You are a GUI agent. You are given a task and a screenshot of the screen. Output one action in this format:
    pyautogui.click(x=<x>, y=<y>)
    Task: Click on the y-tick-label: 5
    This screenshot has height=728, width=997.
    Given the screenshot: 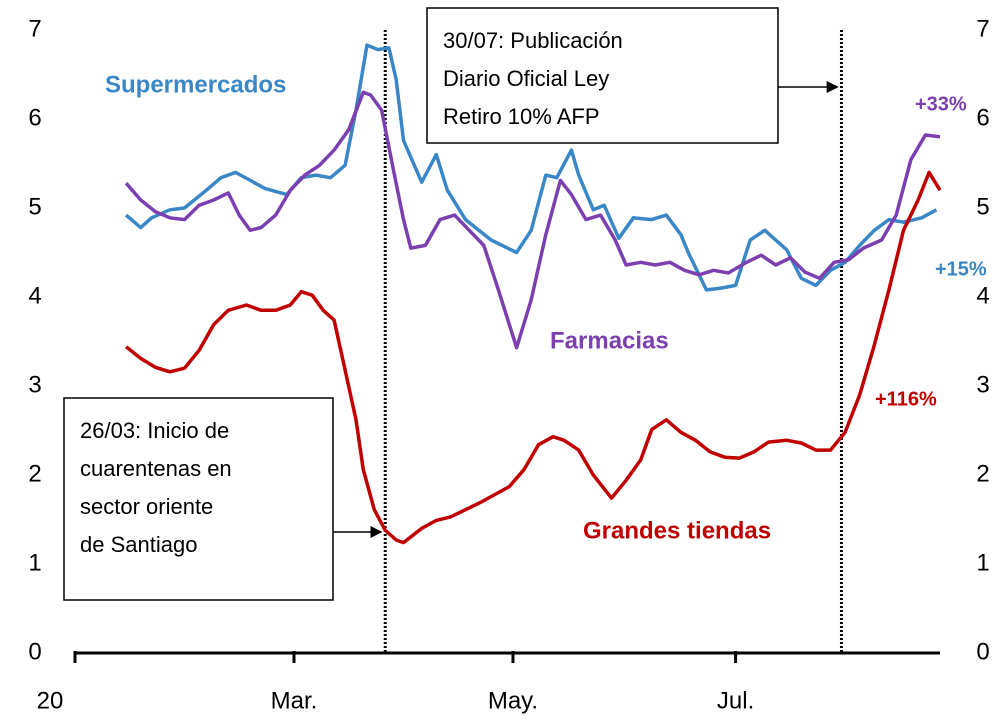 What is the action you would take?
    pyautogui.click(x=34, y=206)
    